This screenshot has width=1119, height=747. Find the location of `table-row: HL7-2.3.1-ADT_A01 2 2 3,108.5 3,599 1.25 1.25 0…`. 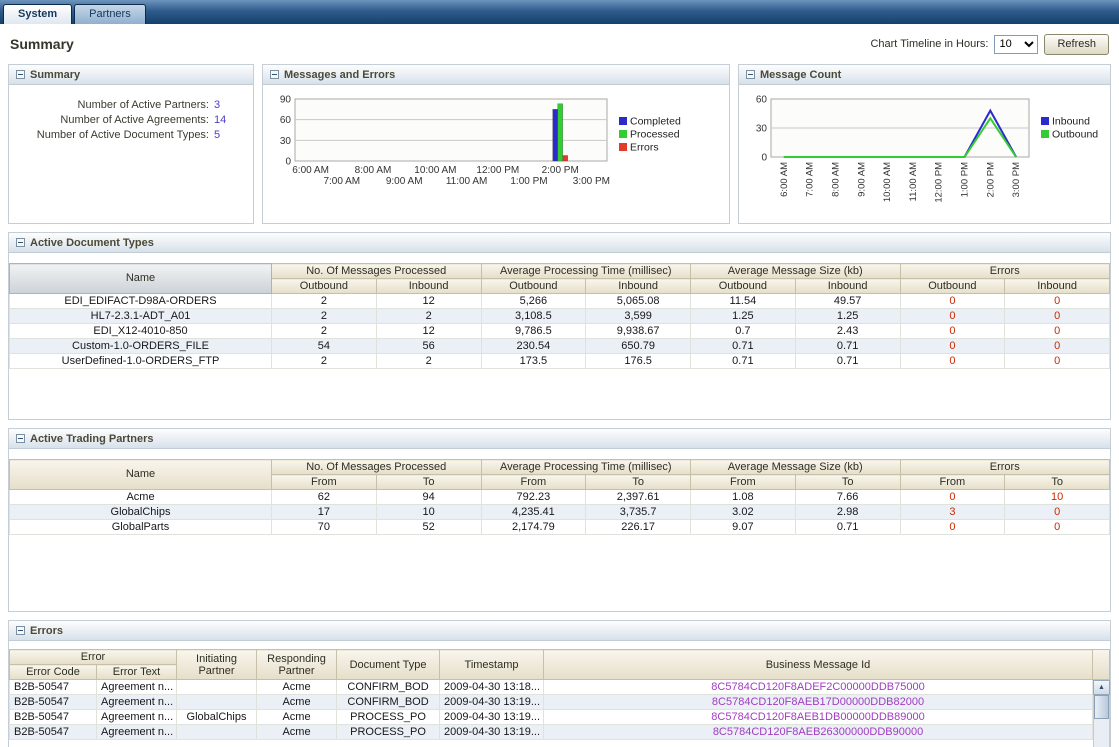

table-row: HL7-2.3.1-ADT_A01 2 2 3,108.5 3,599 1.25 1.25 0… is located at coordinates (559, 316).